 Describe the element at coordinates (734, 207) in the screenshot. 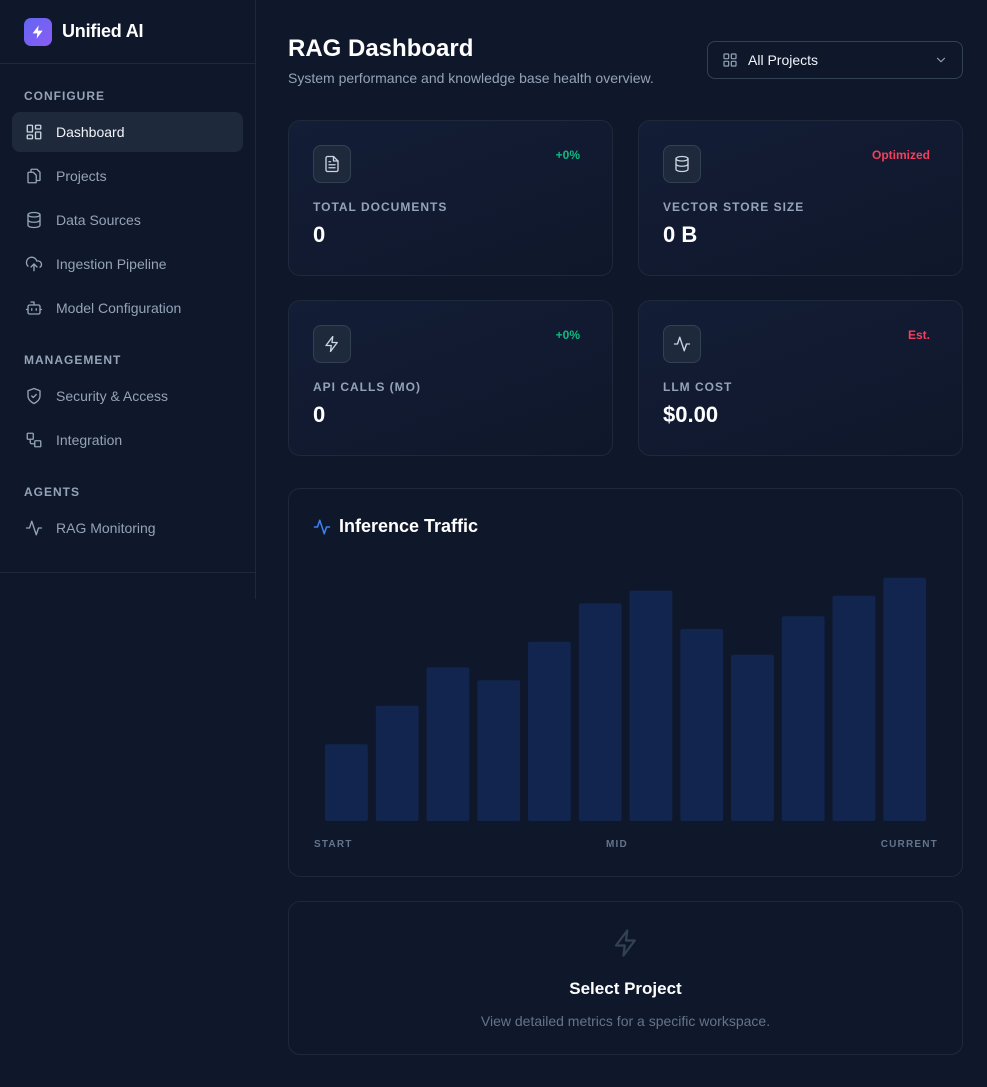

I see `stat-label: VECTOR STORE SIZE` at that location.